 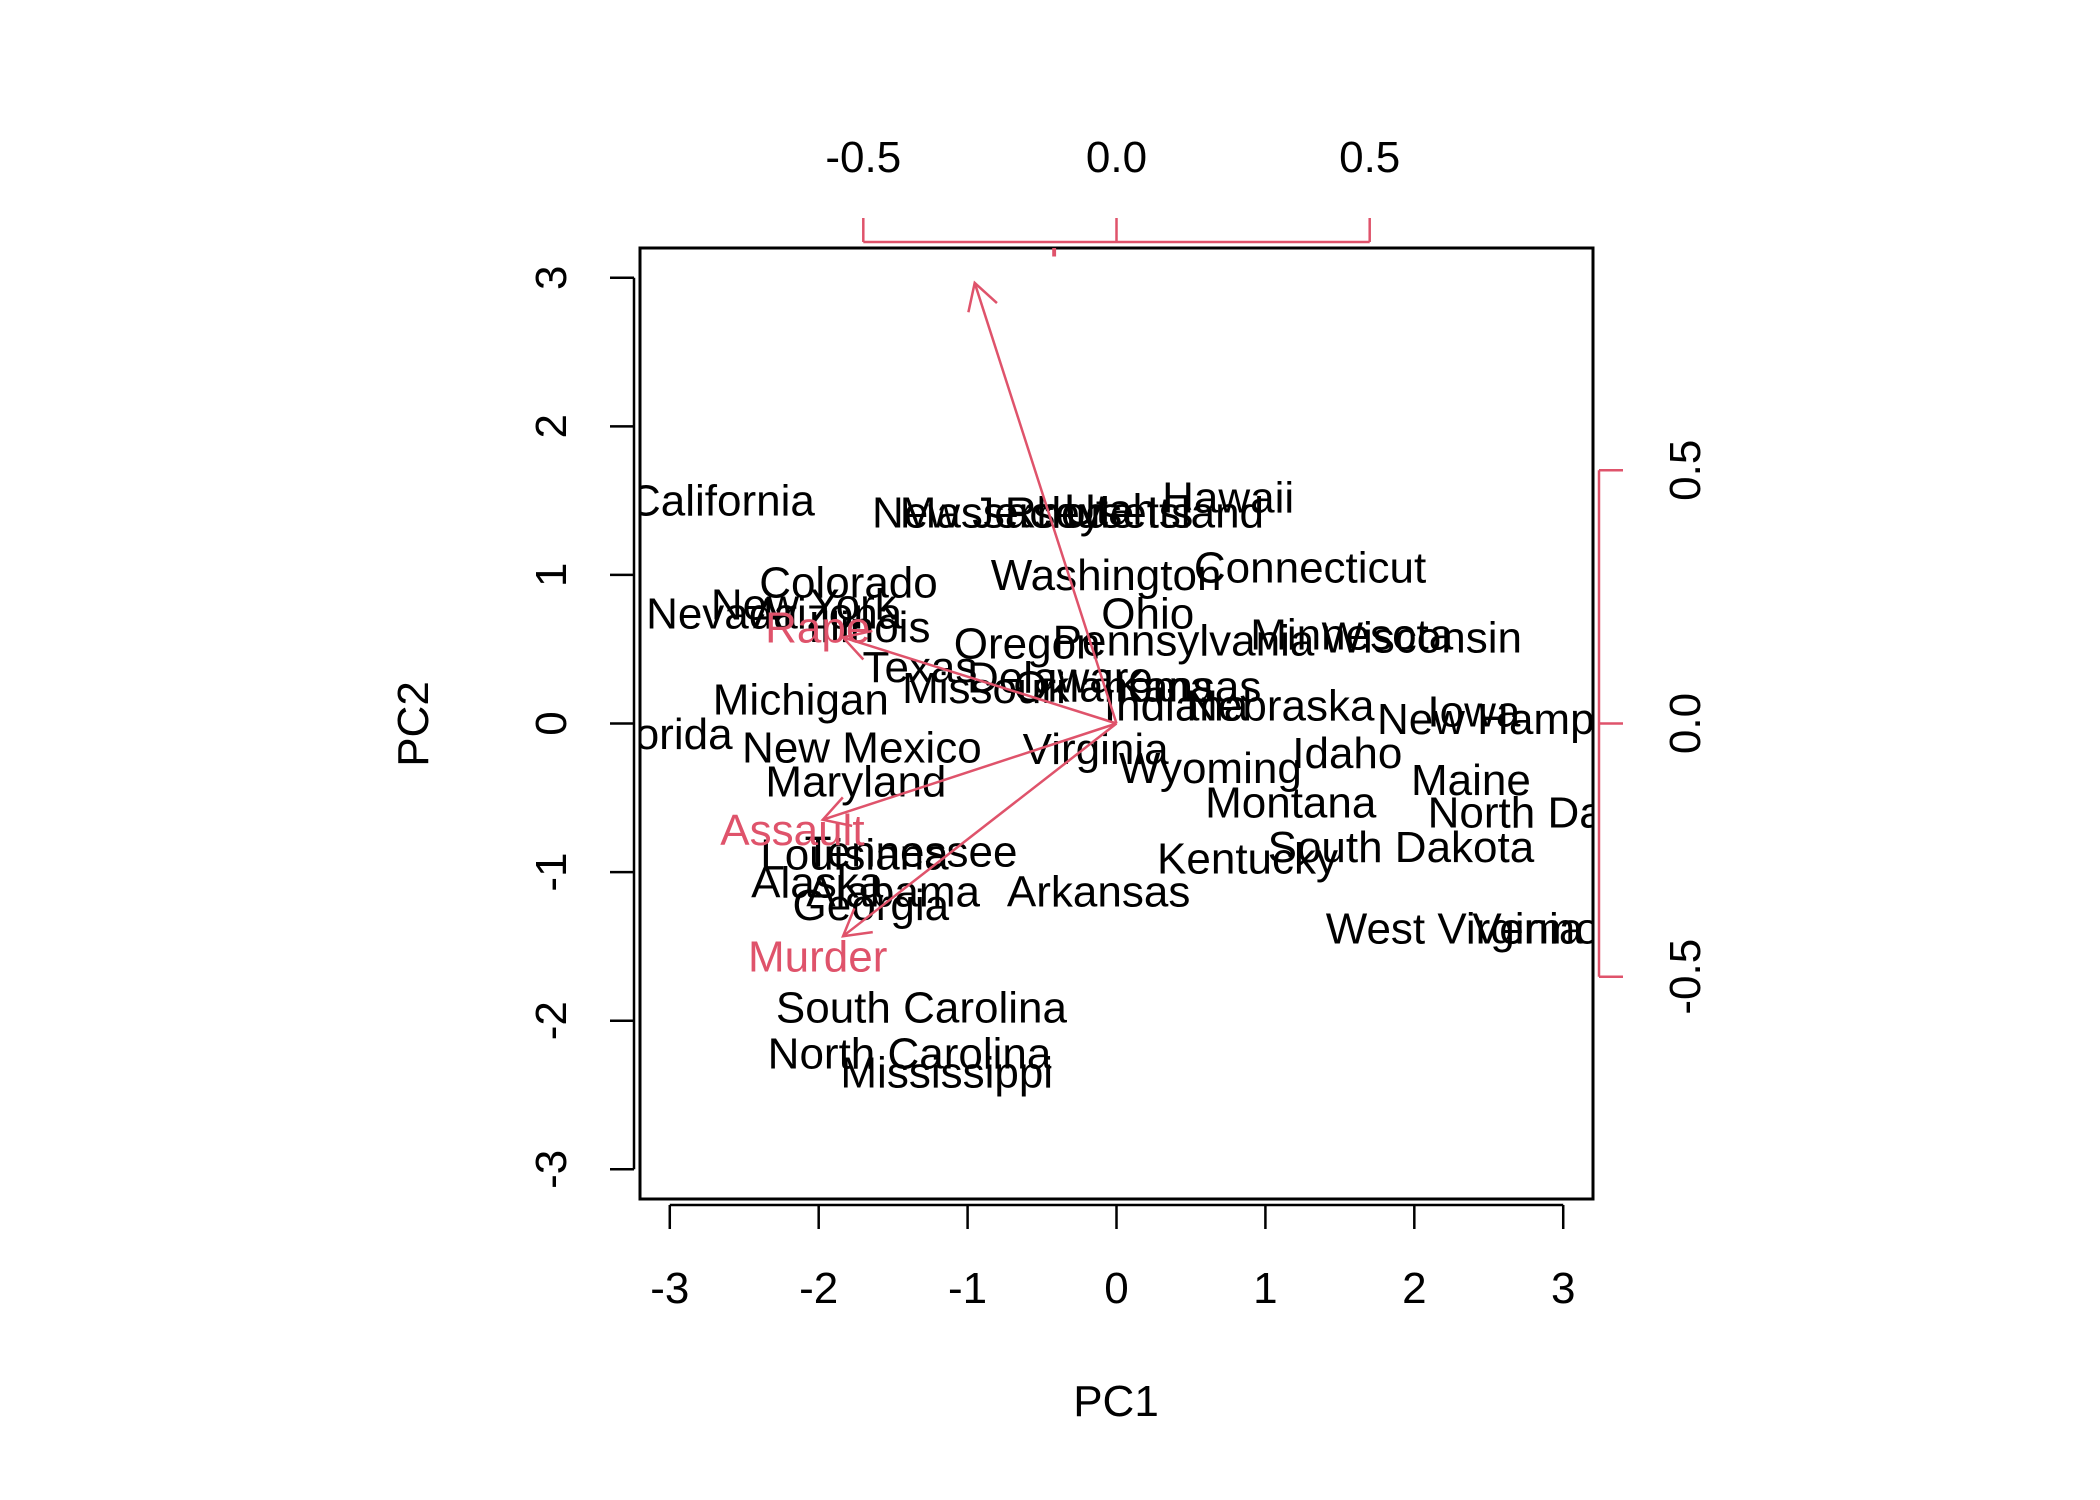 I want to click on state-label: Washington, so click(x=1106, y=575).